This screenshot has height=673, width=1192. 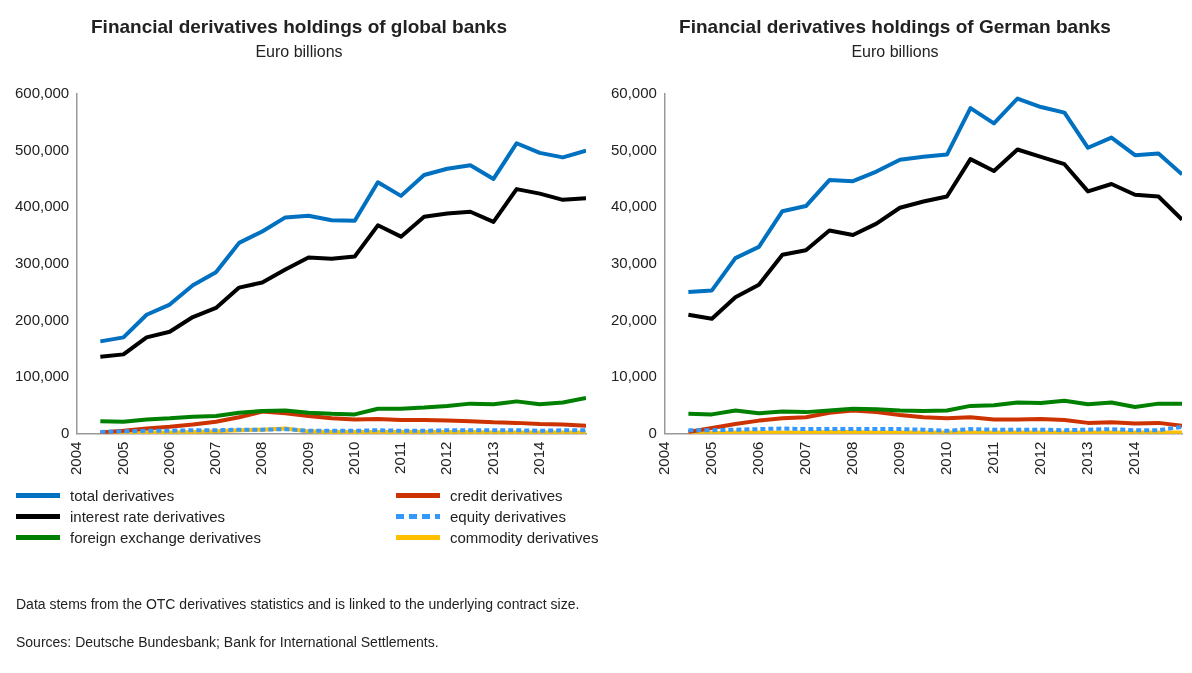 I want to click on y-tick-label: 500,000, so click(x=42, y=149).